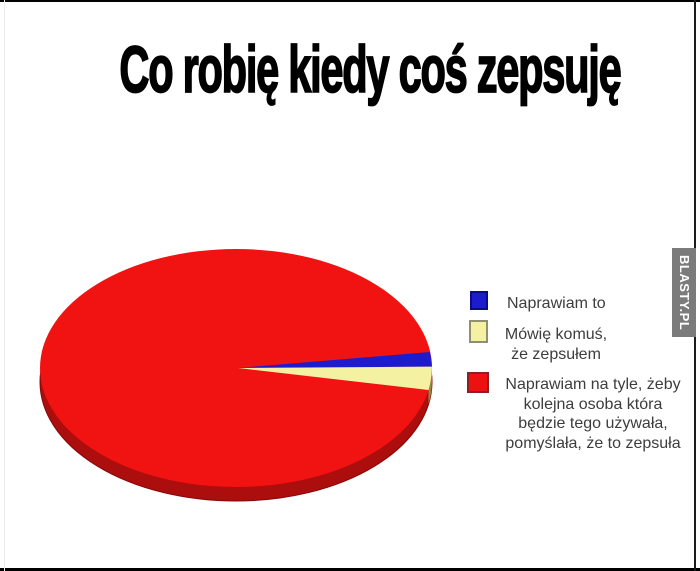 This screenshot has height=571, width=700. Describe the element at coordinates (478, 382) in the screenshot. I see `legend-swatch-naprawiam-na-tyle` at that location.